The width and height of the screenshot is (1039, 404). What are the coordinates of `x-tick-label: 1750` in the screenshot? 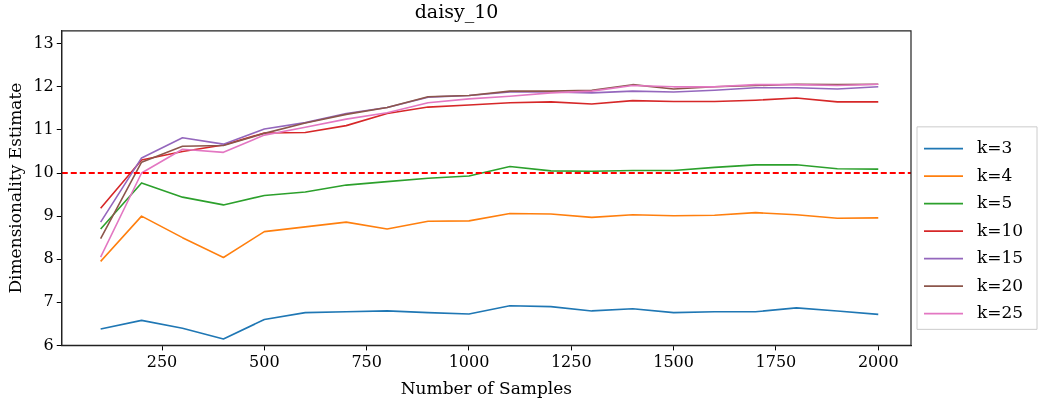 It's located at (776, 362).